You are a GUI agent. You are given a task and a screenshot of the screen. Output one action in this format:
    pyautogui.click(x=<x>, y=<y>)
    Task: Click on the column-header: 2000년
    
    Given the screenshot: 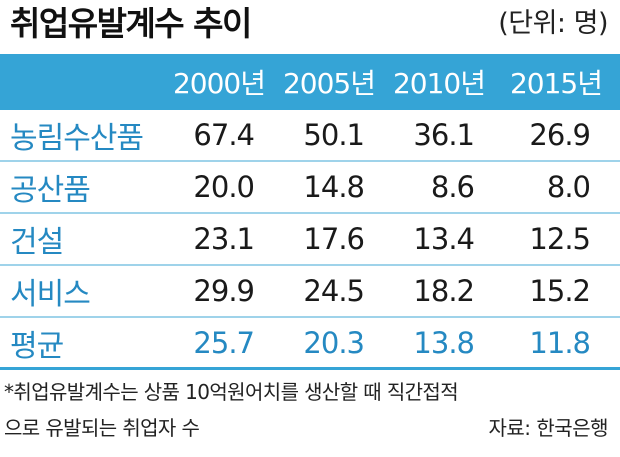 What is the action you would take?
    pyautogui.click(x=219, y=83)
    